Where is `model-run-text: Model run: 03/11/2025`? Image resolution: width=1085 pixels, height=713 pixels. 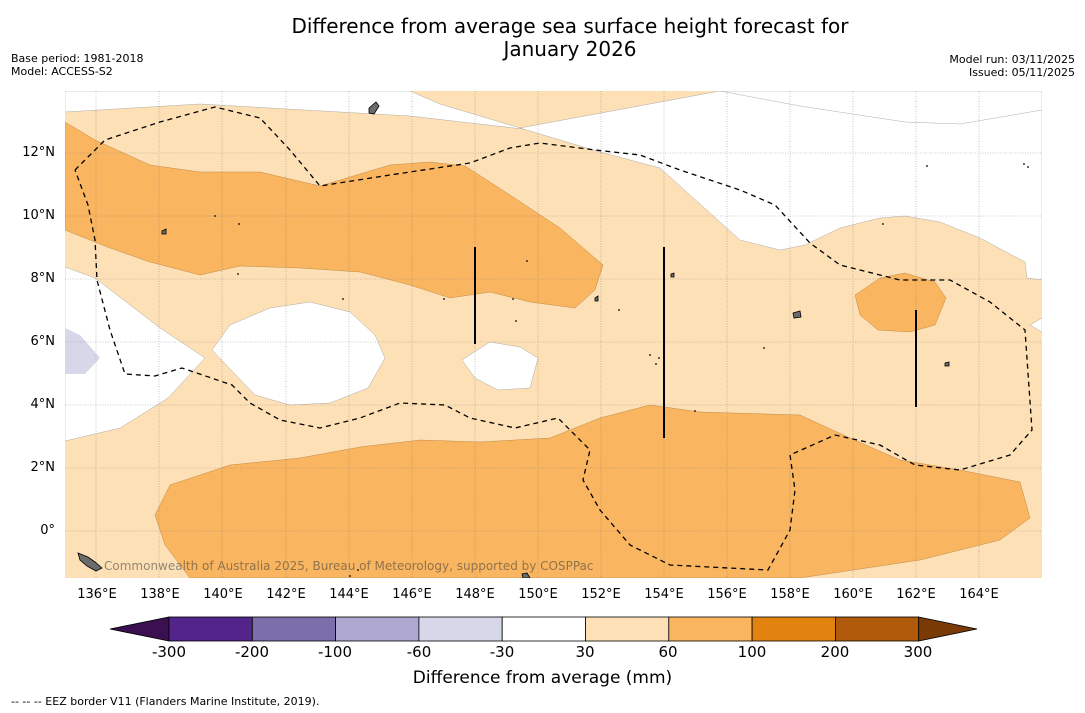
model-run-text: Model run: 03/11/2025 is located at coordinates (1012, 59).